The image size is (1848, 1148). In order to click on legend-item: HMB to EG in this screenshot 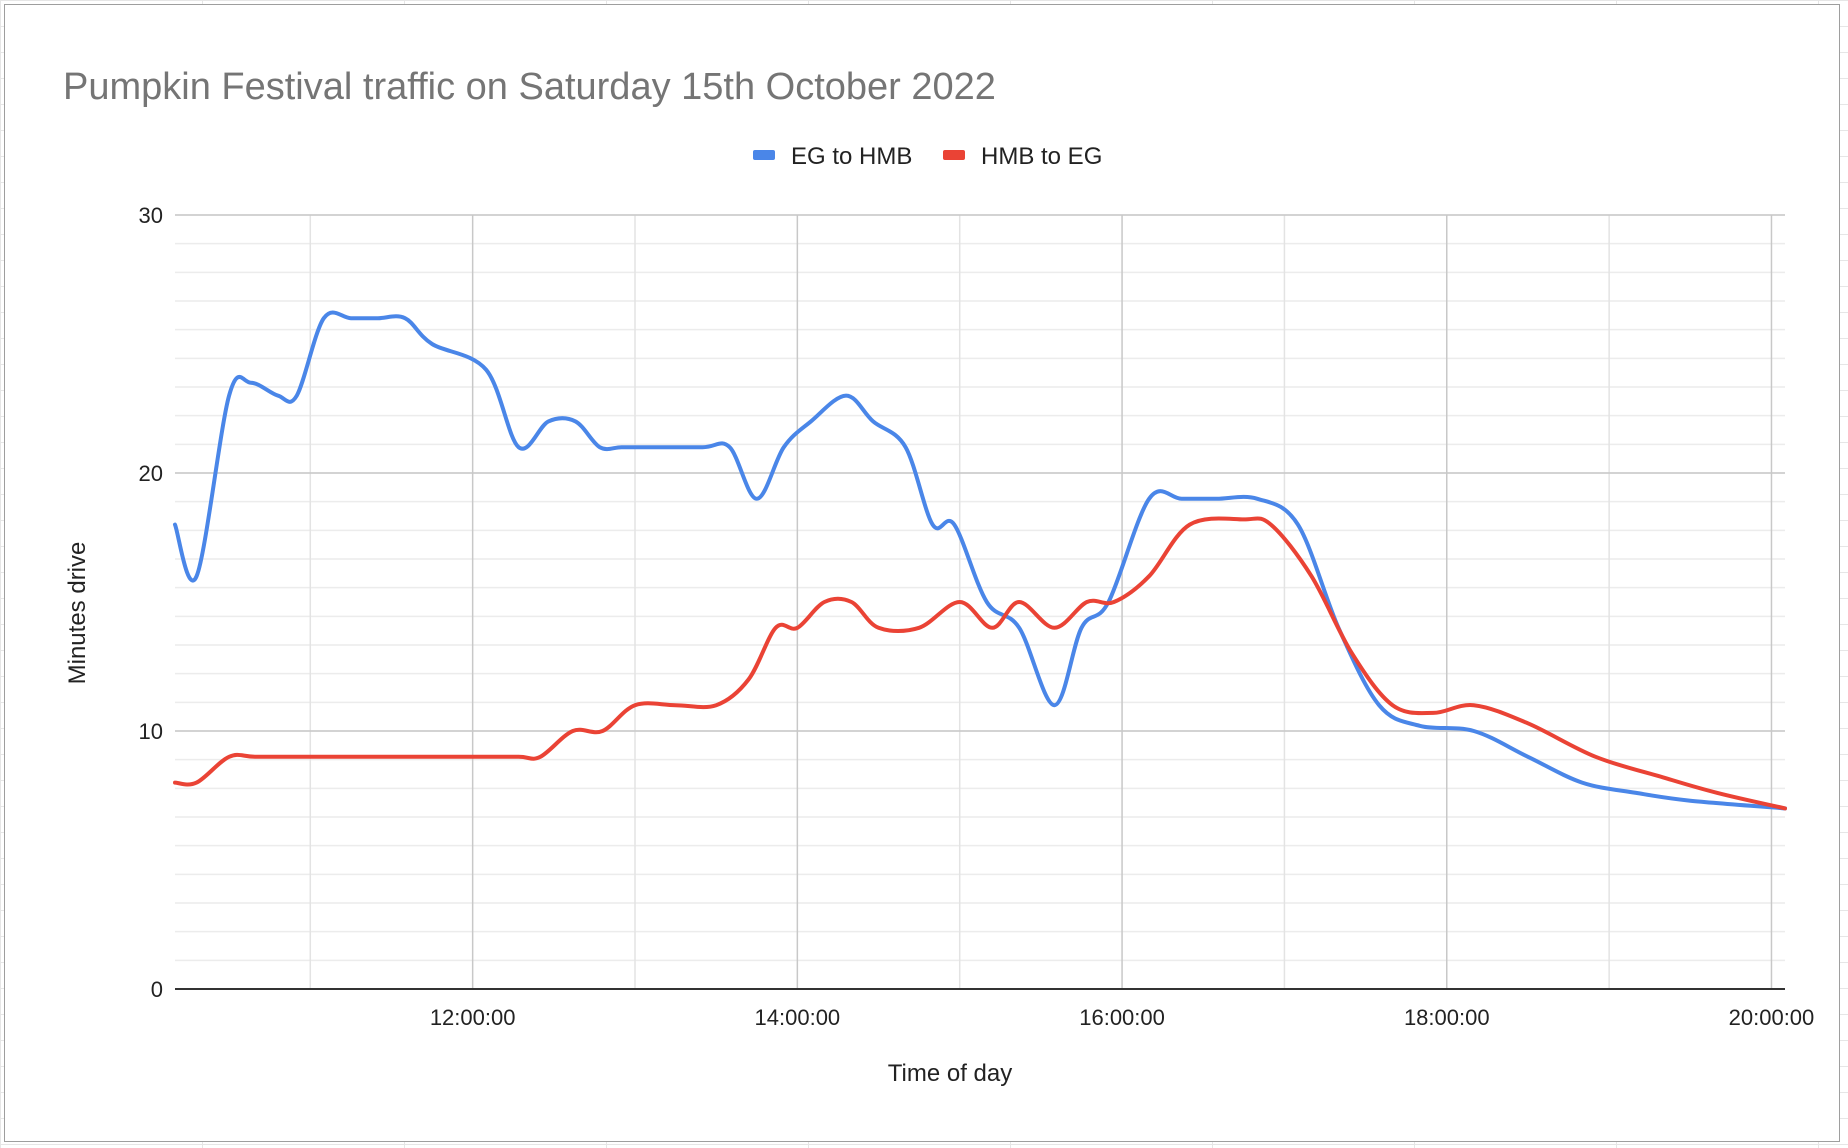, I will do `click(1022, 156)`.